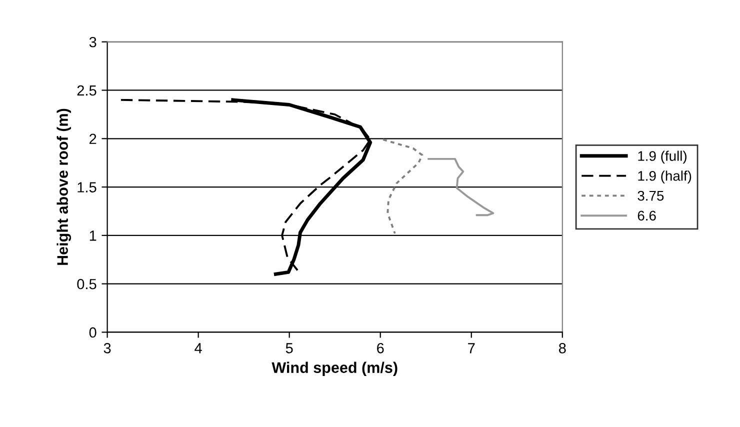 This screenshot has width=740, height=427. What do you see at coordinates (93, 139) in the screenshot?
I see `y-tick-label: 2` at bounding box center [93, 139].